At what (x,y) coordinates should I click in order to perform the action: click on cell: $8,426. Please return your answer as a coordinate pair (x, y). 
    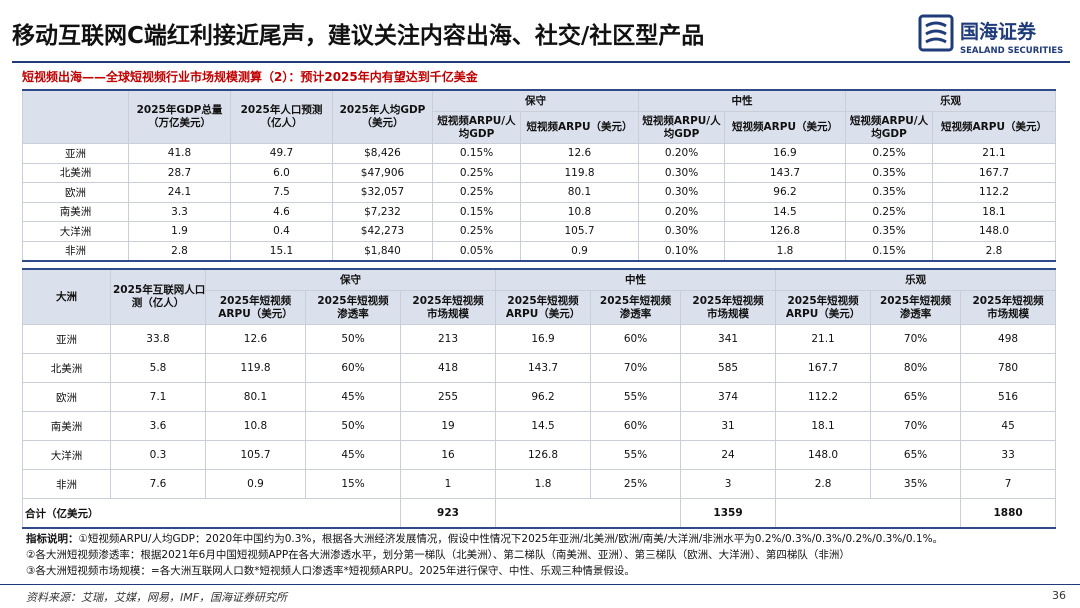
    Looking at the image, I should click on (382, 153).